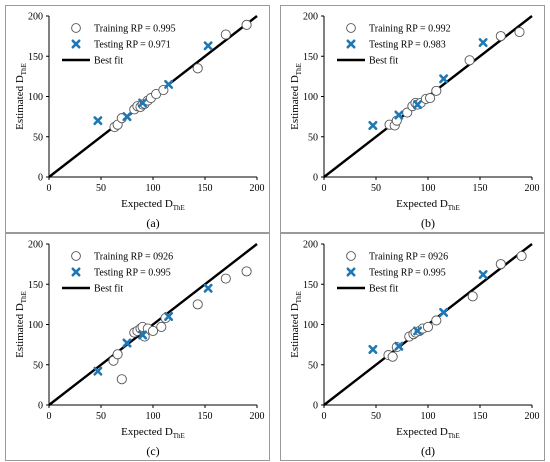 The image size is (550, 462). Describe the element at coordinates (135, 29) in the screenshot. I see `legend-label: Training RP = 0.995` at that location.